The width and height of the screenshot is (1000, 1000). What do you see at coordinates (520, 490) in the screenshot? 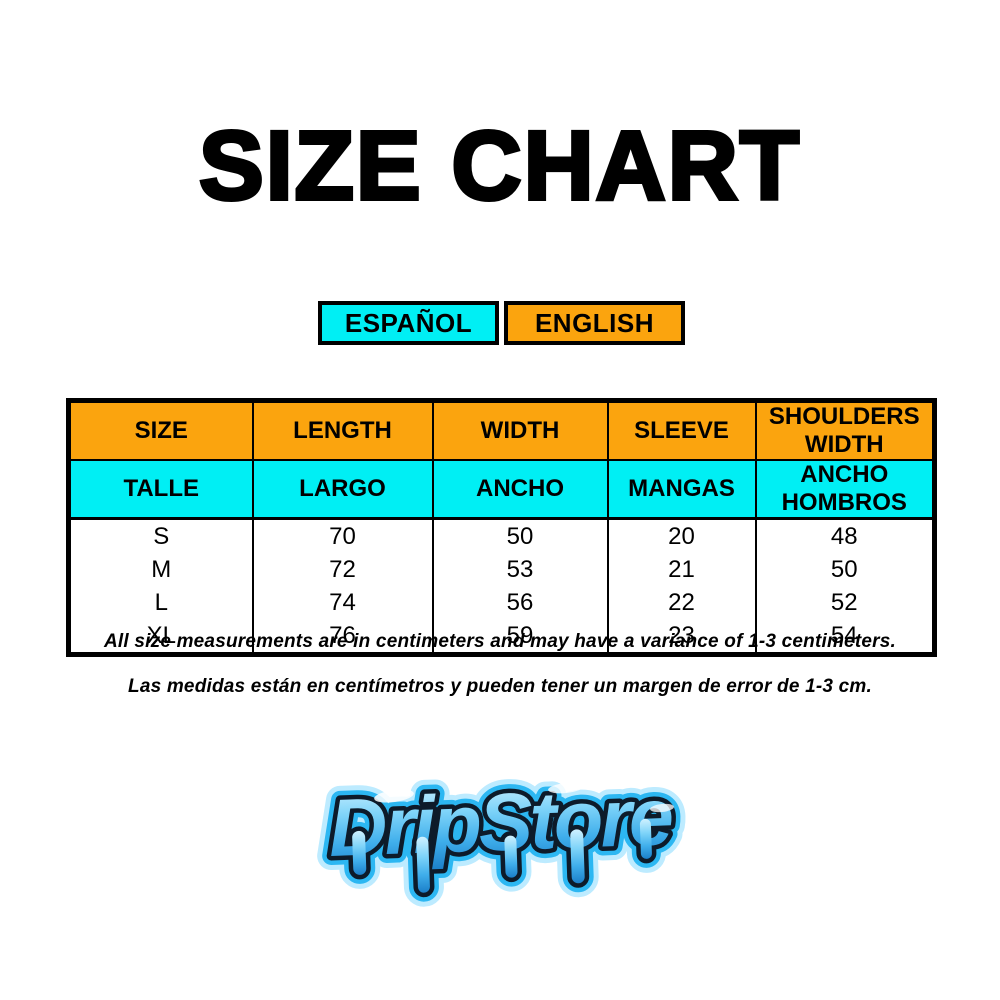
I see `header-cell-ancho: ANCHO` at bounding box center [520, 490].